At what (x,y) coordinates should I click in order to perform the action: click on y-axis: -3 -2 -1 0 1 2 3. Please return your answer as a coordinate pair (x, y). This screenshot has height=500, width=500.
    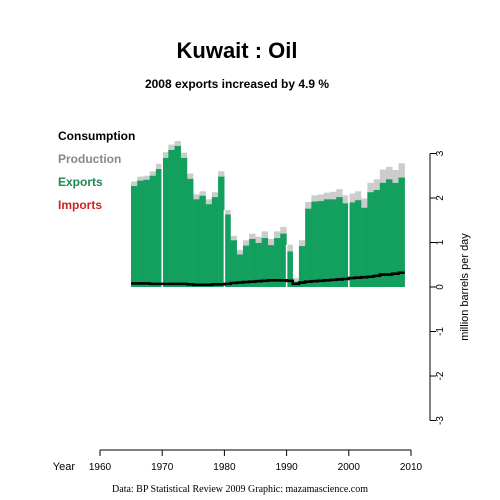
    Looking at the image, I should click on (437, 287).